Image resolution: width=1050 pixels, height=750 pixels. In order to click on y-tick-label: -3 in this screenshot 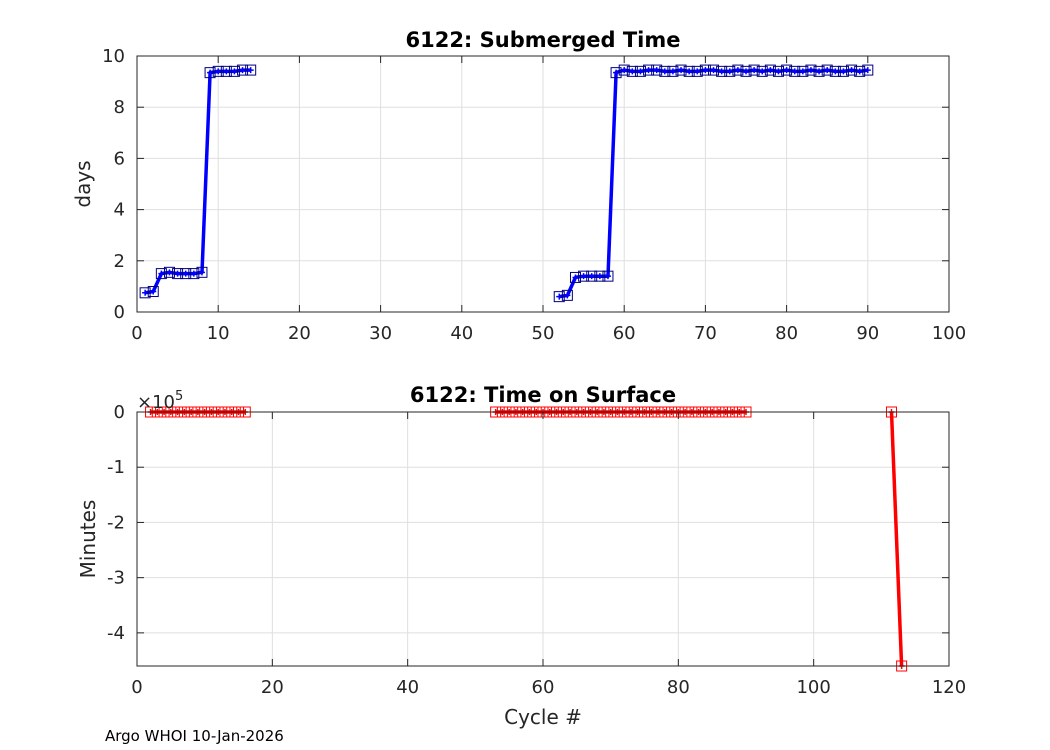, I will do `click(116, 578)`.